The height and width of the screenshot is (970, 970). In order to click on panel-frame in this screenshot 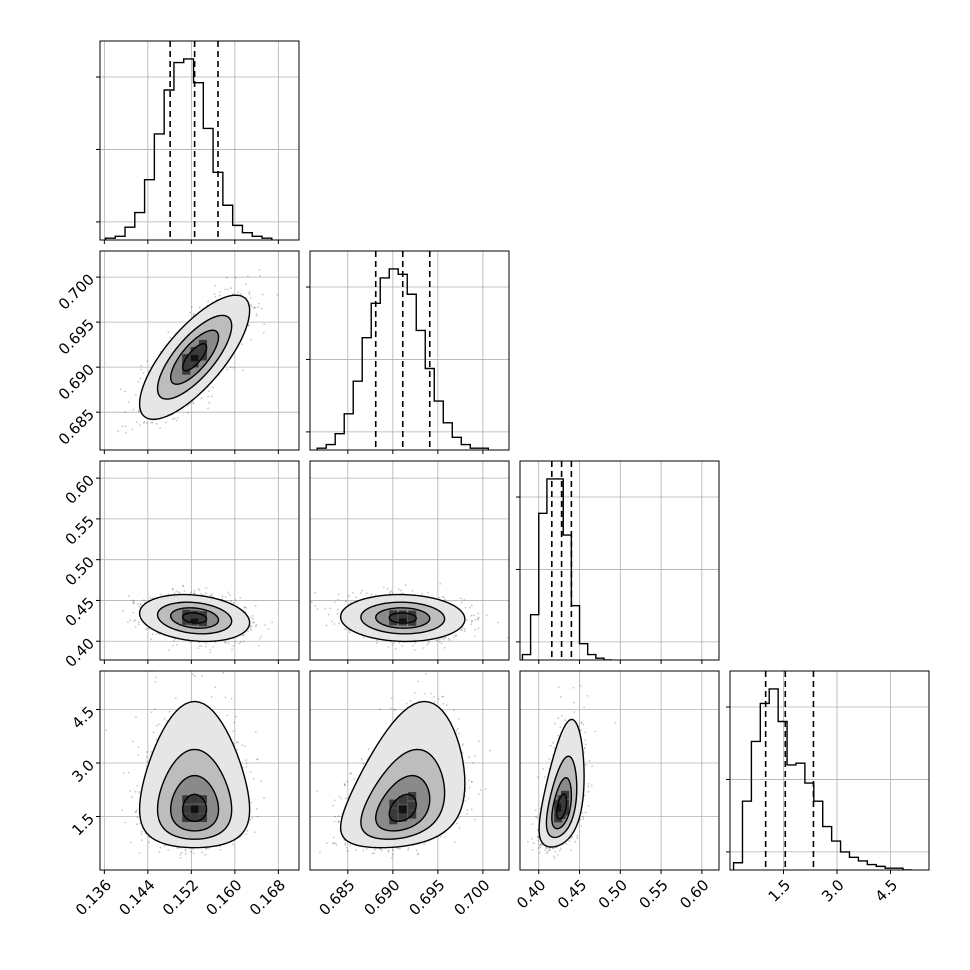, I will do `click(199, 140)`.